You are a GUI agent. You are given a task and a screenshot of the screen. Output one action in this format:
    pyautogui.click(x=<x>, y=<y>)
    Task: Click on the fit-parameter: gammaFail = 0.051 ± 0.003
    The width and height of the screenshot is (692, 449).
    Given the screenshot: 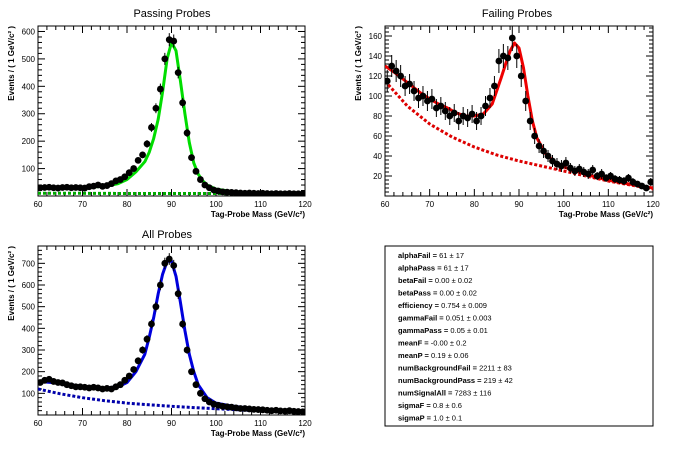 What is the action you would take?
    pyautogui.click(x=445, y=318)
    